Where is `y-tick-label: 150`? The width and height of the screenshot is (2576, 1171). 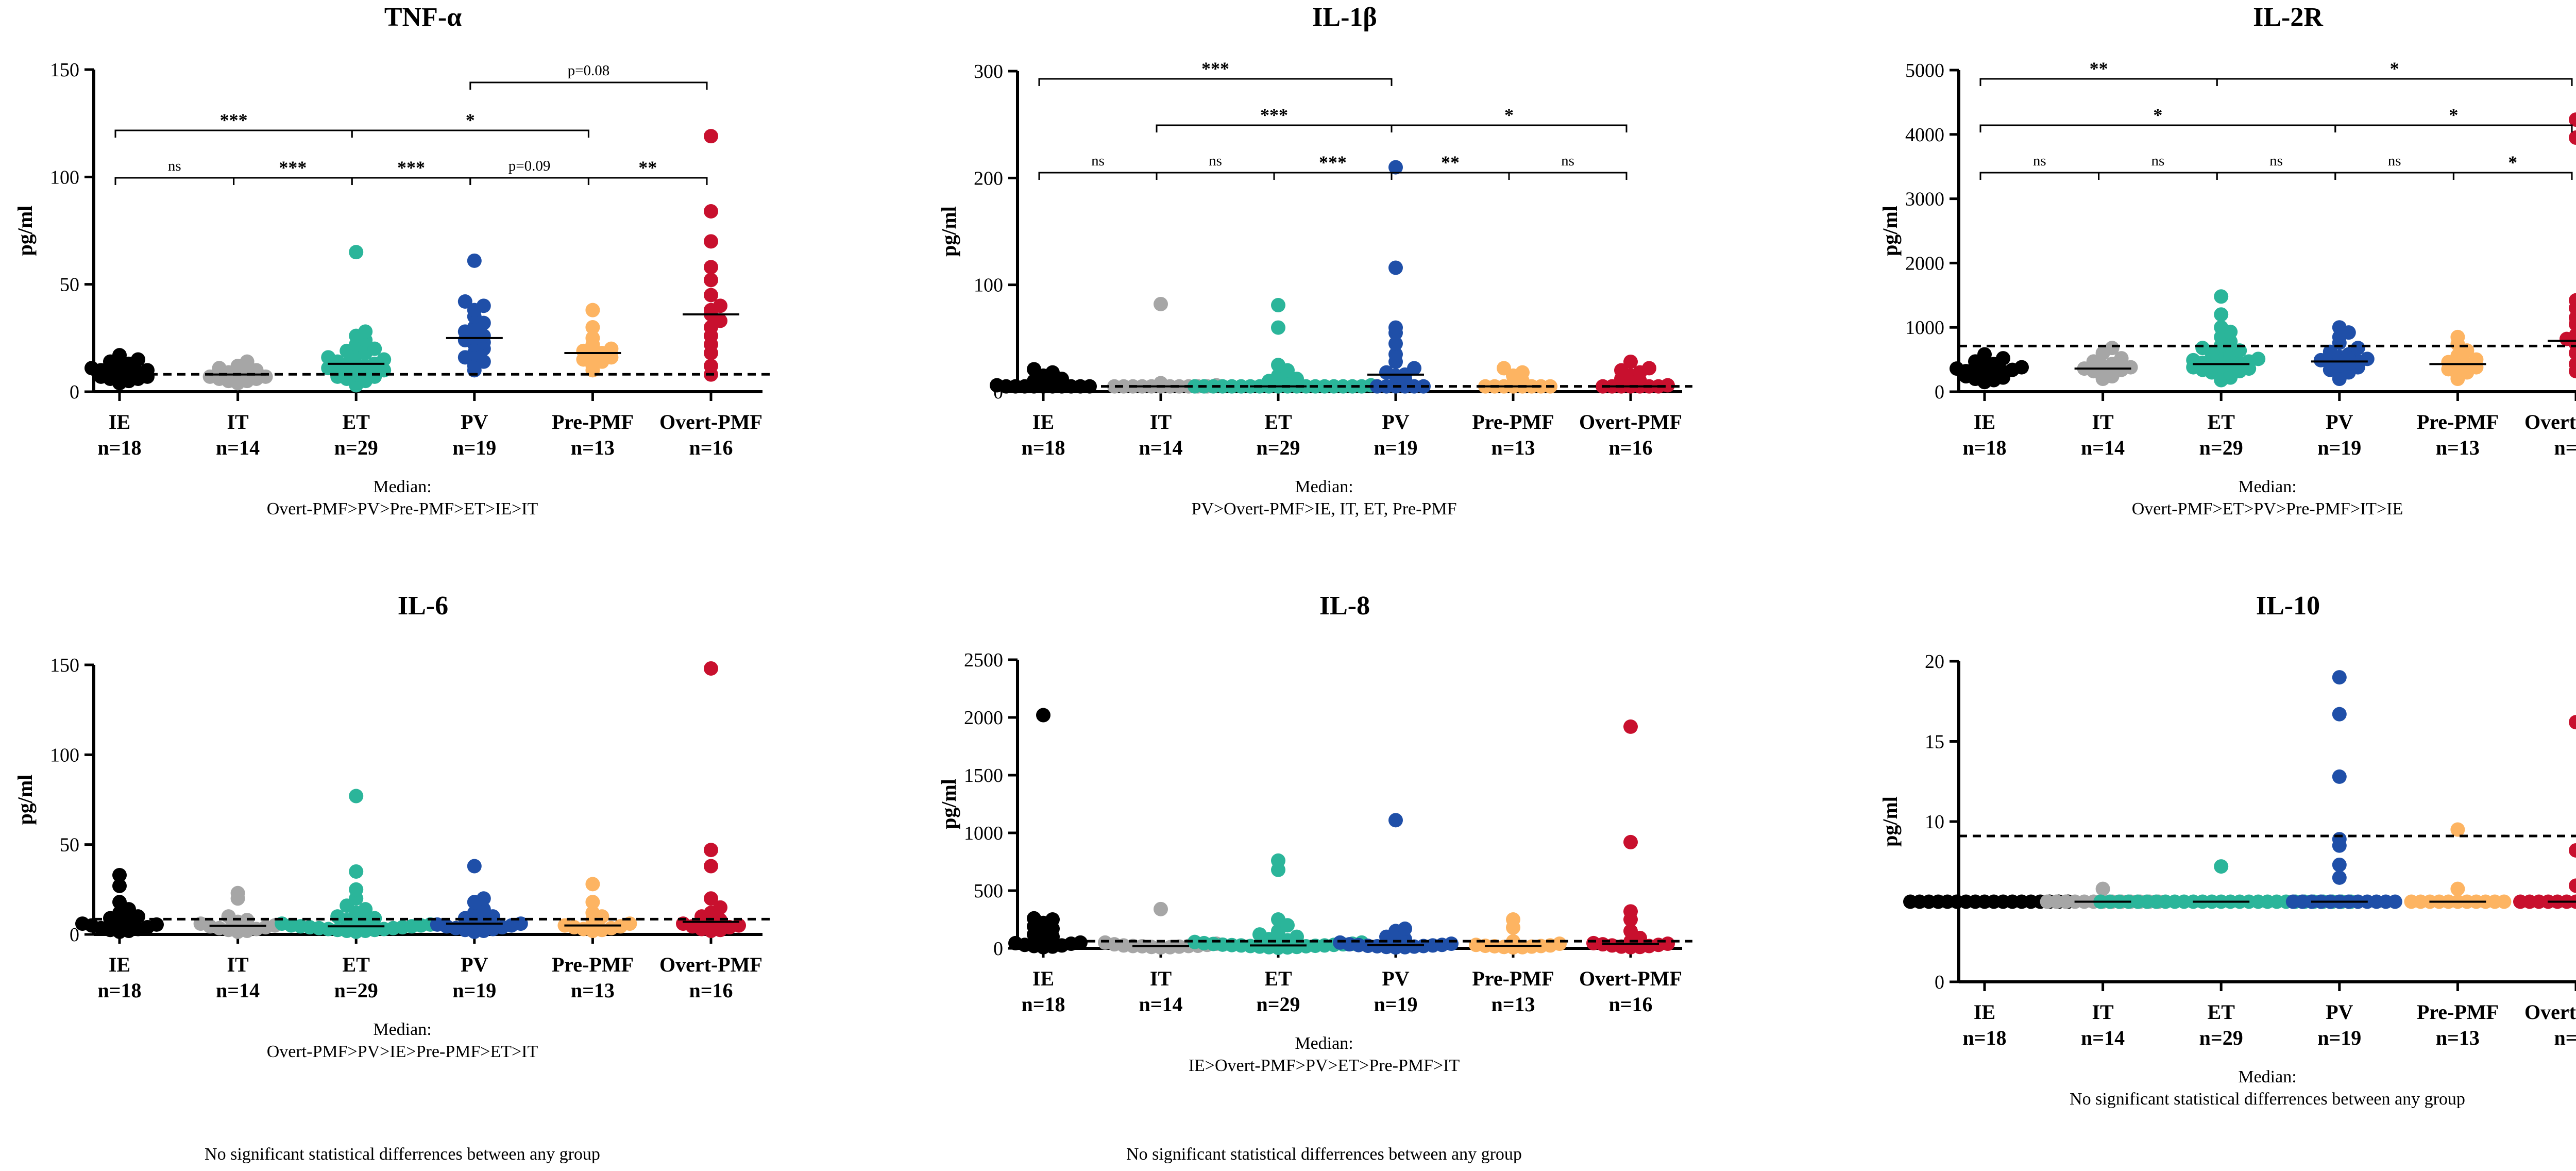 y-tick-label: 150 is located at coordinates (64, 665).